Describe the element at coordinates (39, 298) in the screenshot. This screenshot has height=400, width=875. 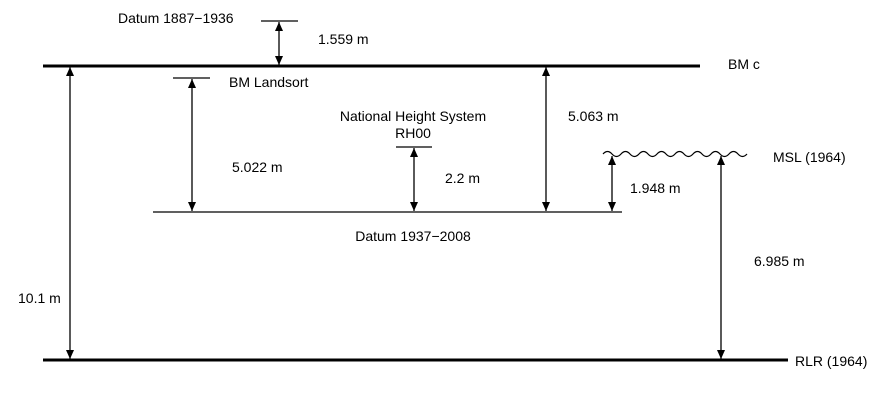
I see `offset-total-label: 10.1 m` at that location.